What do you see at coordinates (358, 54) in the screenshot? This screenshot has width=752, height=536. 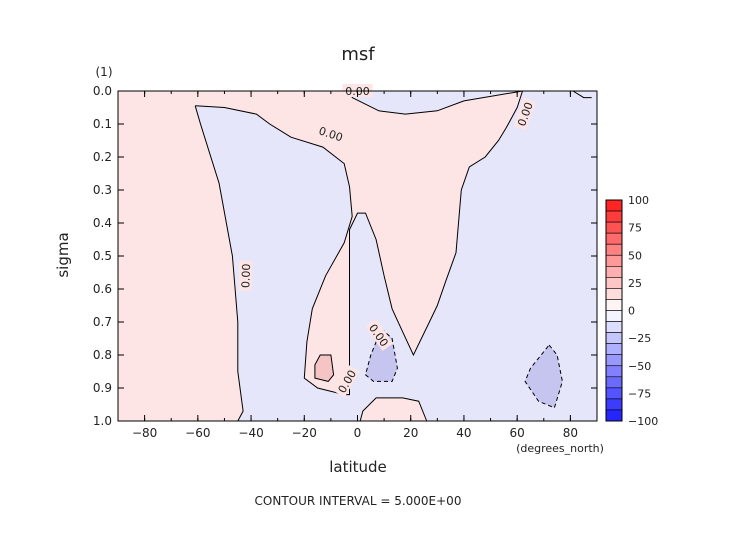 I see `chart-title: msf` at bounding box center [358, 54].